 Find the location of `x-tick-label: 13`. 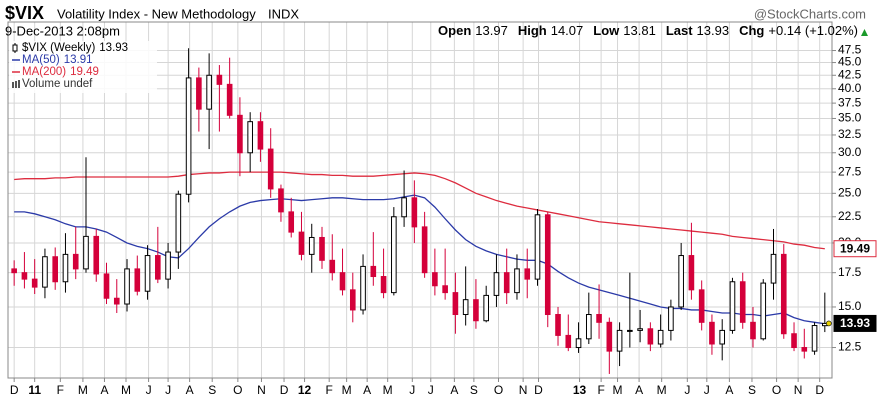

x-tick-label: 13 is located at coordinates (580, 390).